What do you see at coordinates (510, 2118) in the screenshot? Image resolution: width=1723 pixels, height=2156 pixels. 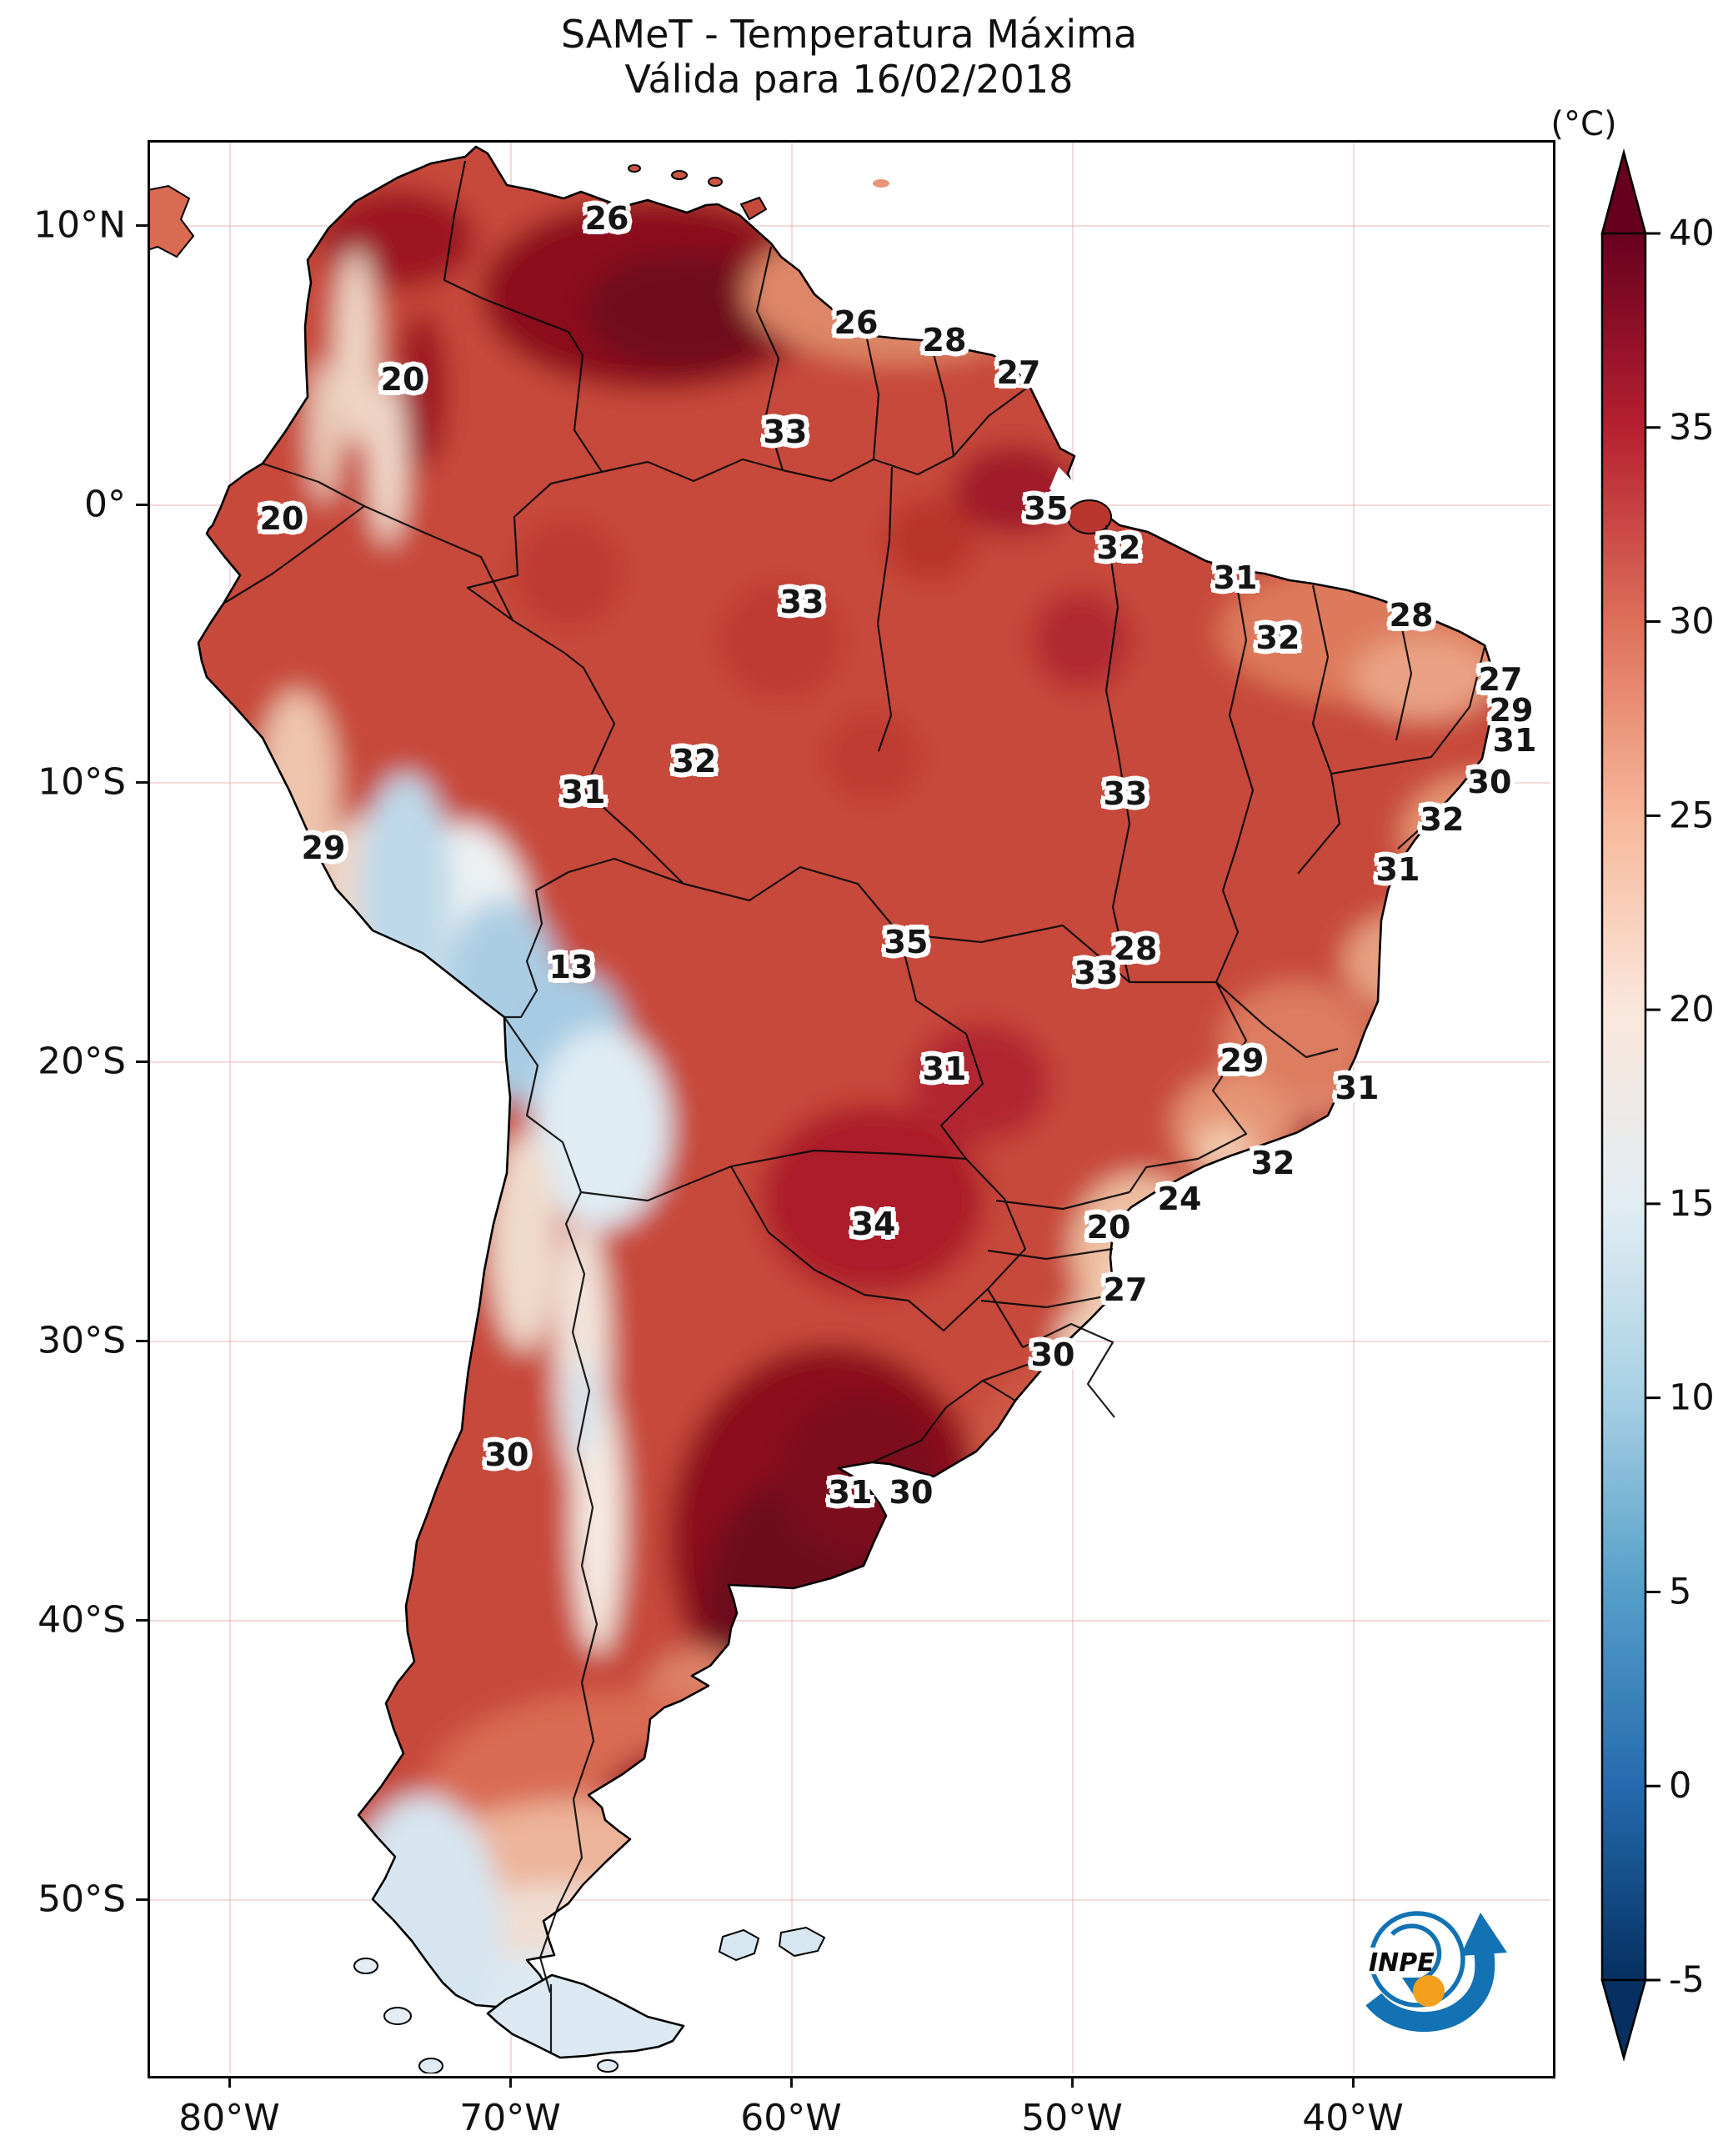 I see `lon-axis-label: 70°W` at bounding box center [510, 2118].